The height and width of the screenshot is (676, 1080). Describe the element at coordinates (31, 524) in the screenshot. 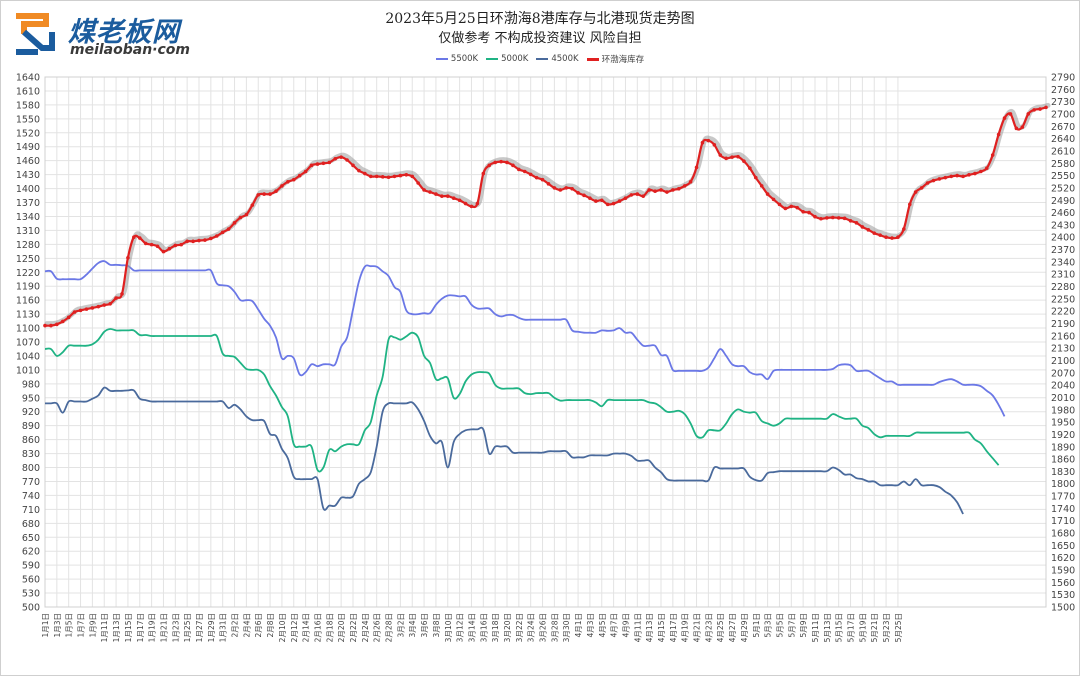

I see `y-left-tick-label: 680` at that location.